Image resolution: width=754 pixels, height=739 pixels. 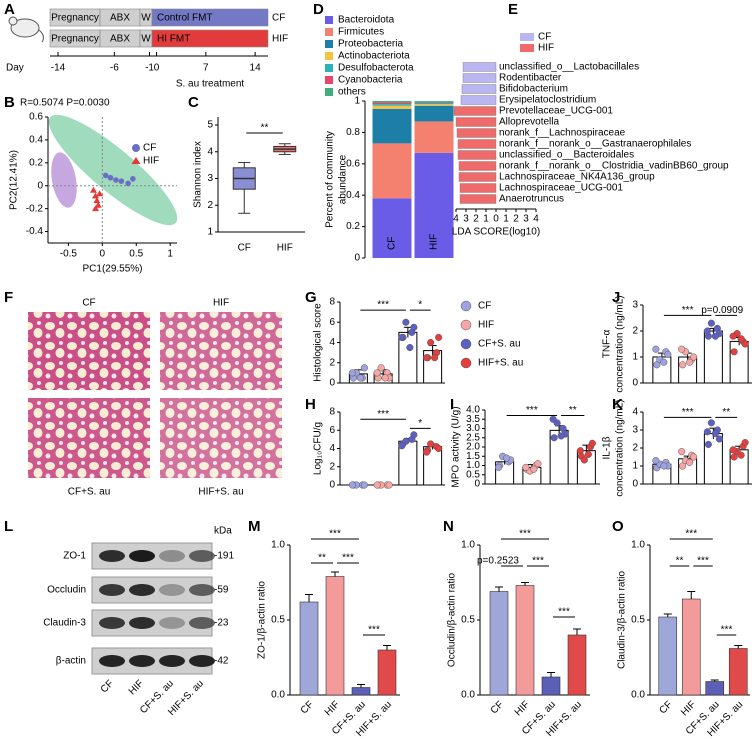 I want to click on y-tick-label: 8, so click(x=332, y=302).